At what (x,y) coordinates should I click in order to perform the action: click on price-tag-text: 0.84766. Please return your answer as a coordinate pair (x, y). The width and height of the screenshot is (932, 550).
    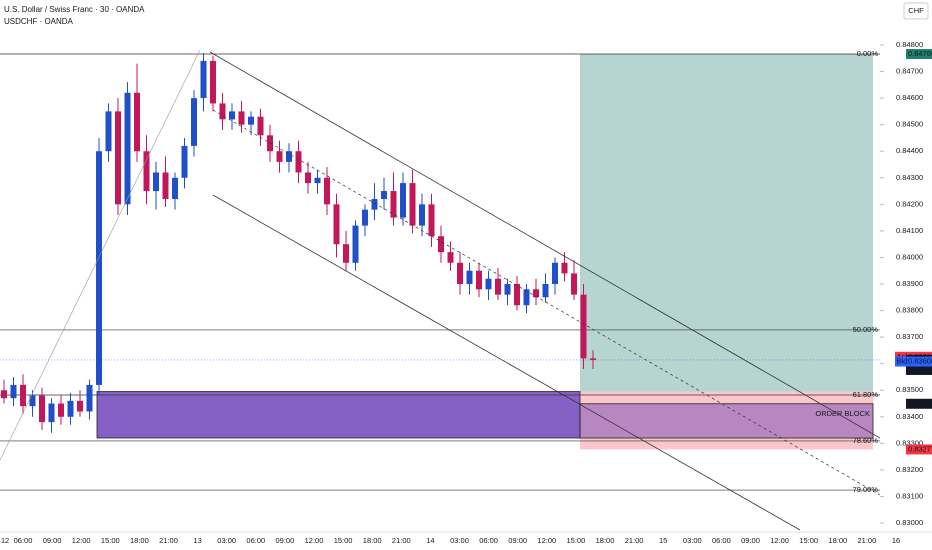
    Looking at the image, I should click on (920, 53).